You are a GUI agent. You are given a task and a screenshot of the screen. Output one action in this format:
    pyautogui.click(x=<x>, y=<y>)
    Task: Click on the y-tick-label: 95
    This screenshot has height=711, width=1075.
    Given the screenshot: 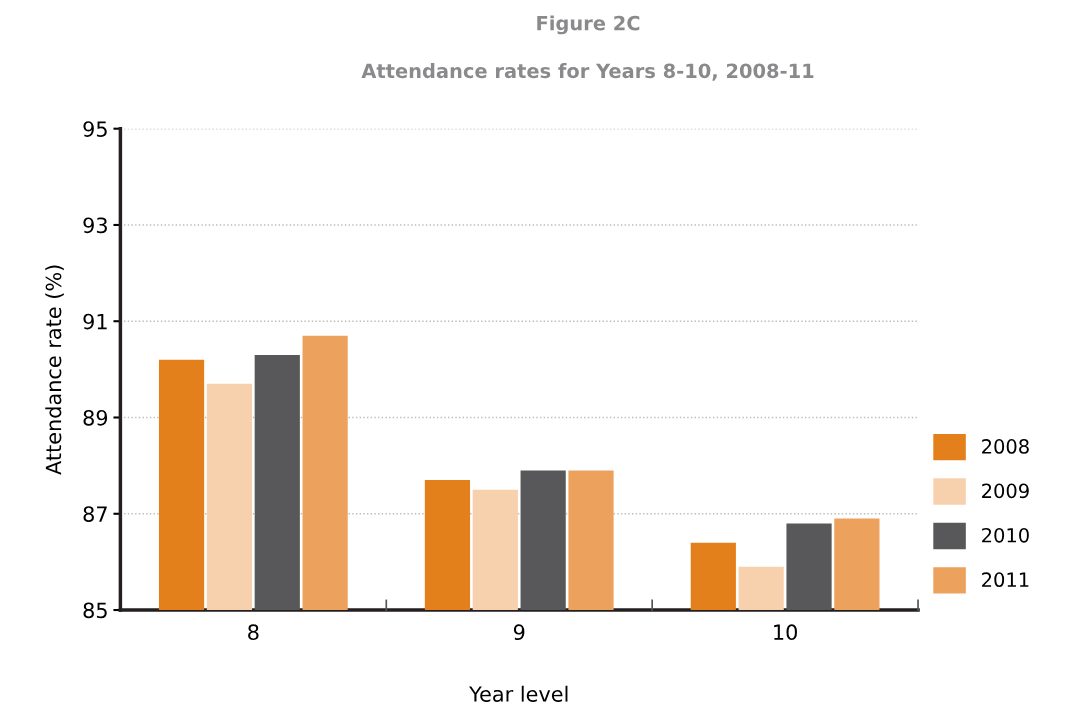 What is the action you would take?
    pyautogui.click(x=95, y=129)
    